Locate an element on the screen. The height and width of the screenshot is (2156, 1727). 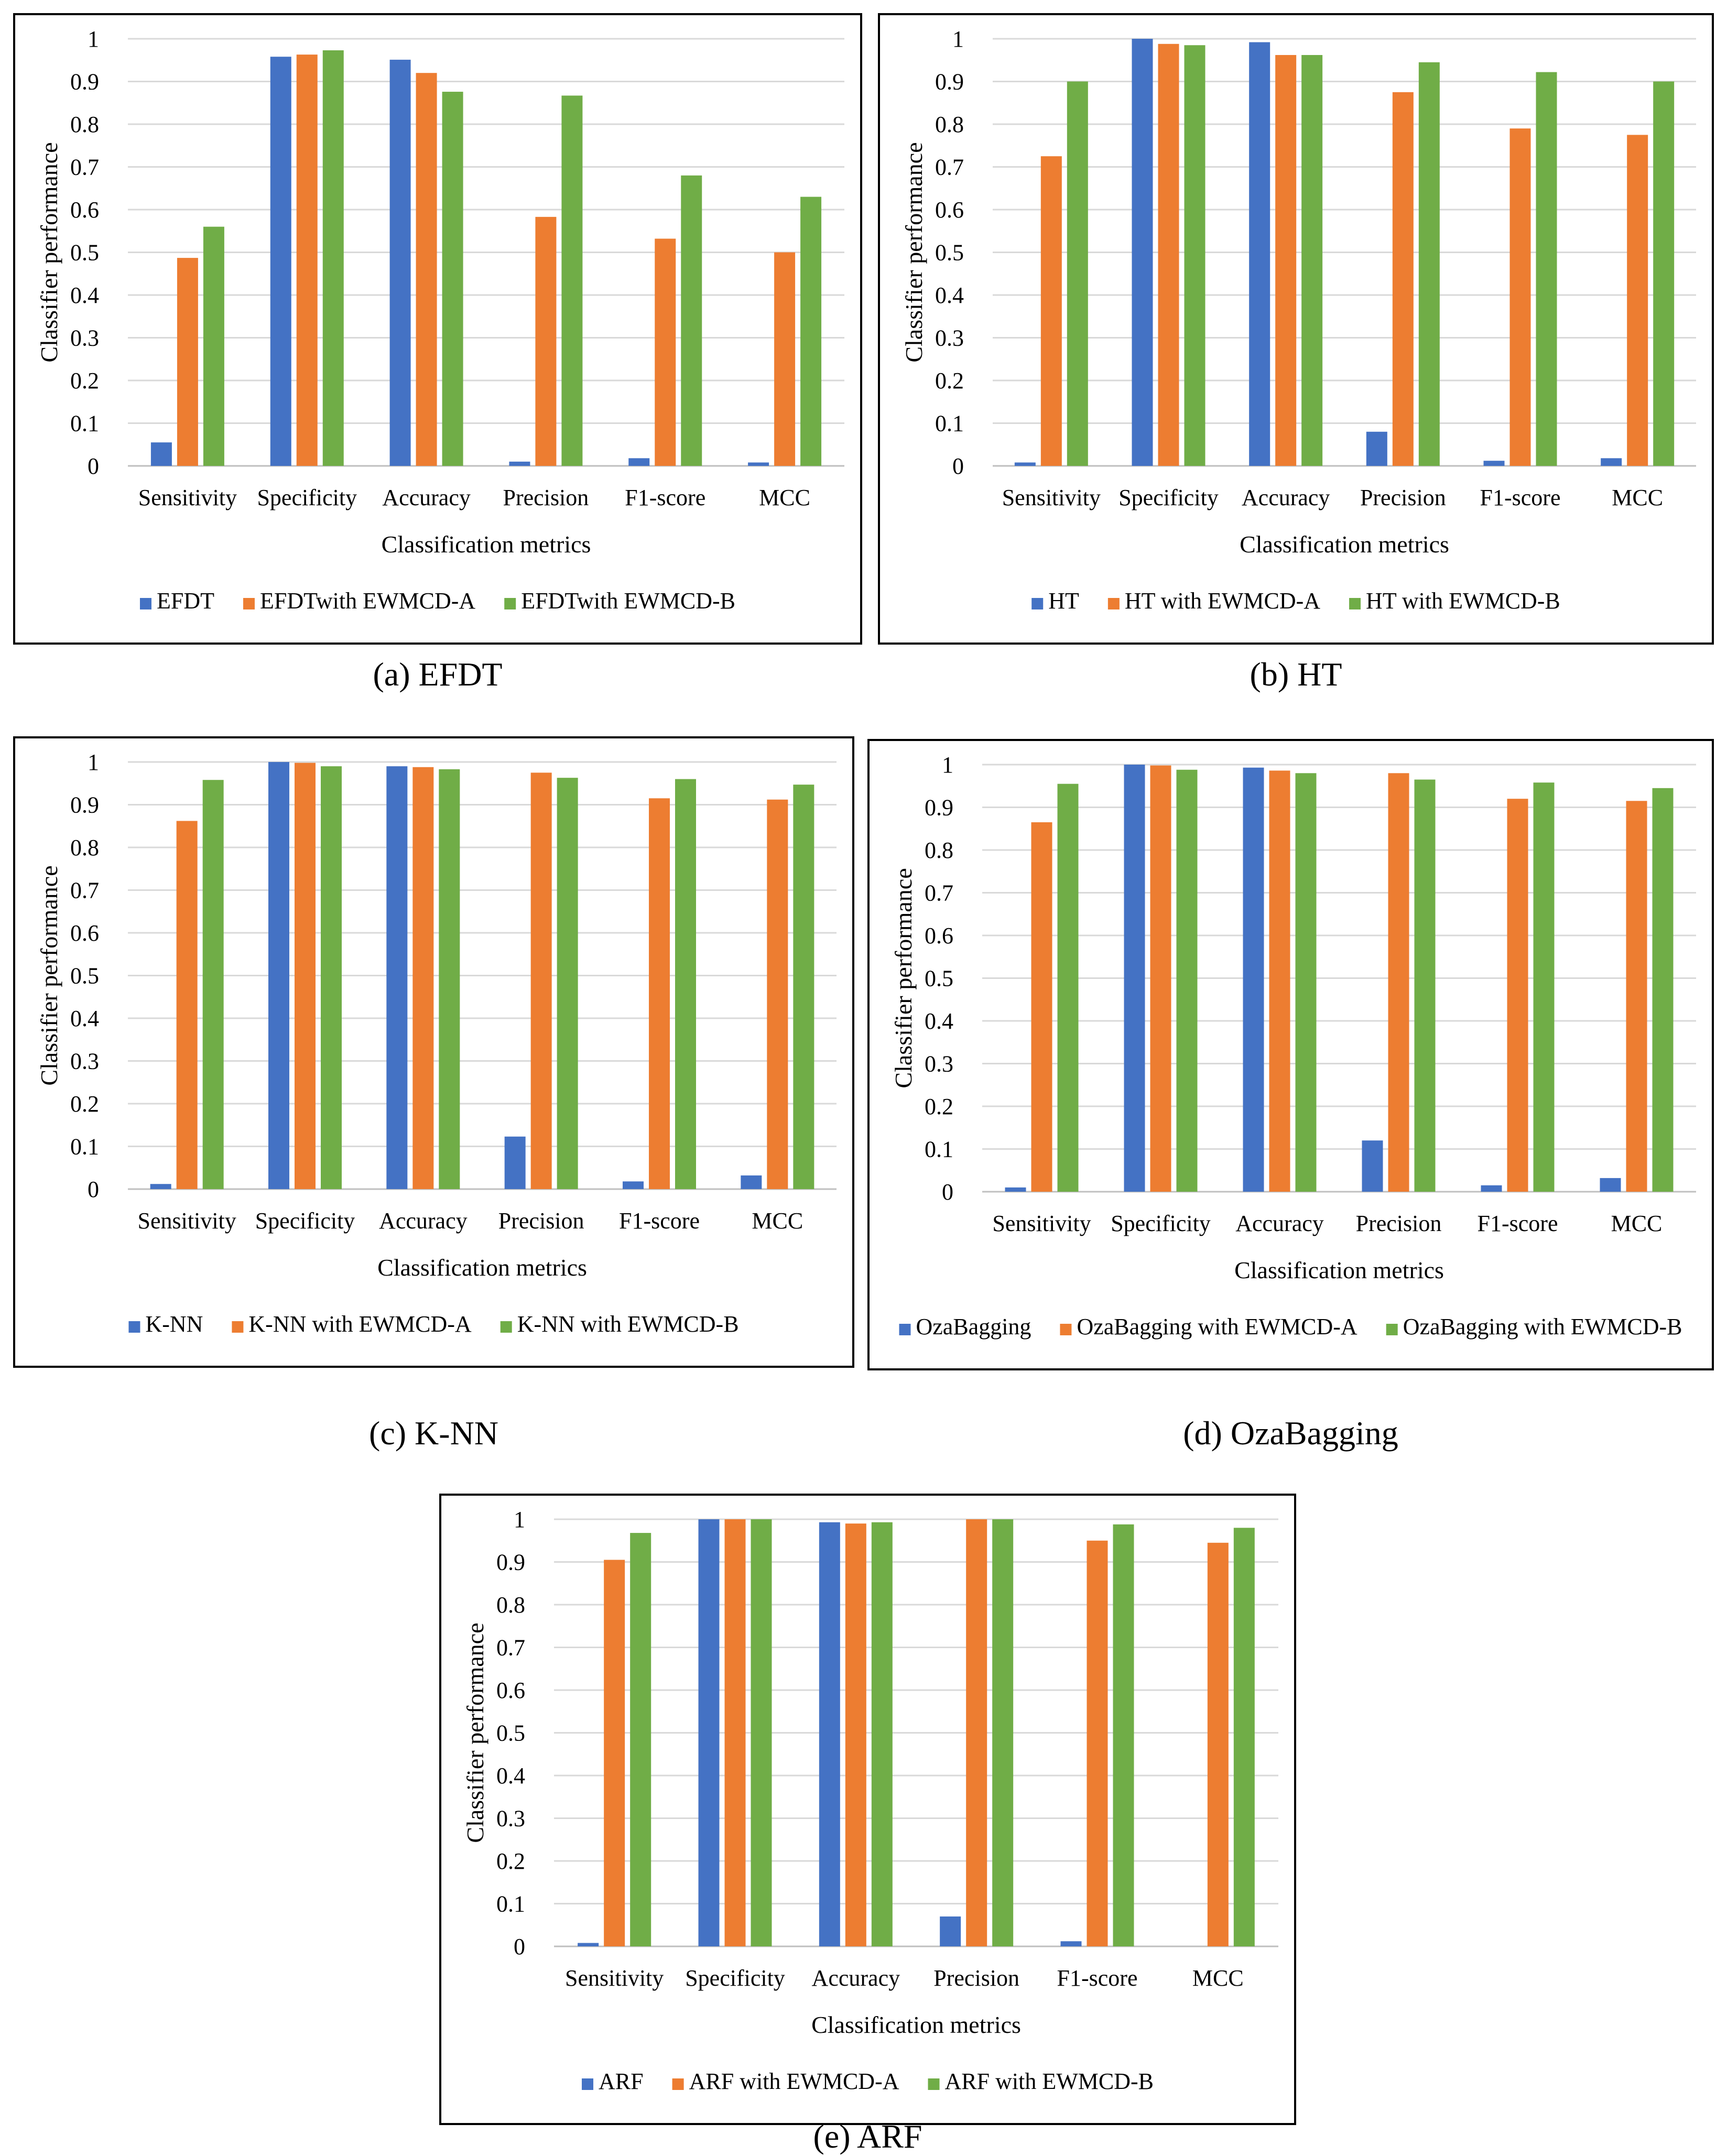
legend: ARF ARF with EWMCD-A ARF with EWMCD-B is located at coordinates (868, 2081).